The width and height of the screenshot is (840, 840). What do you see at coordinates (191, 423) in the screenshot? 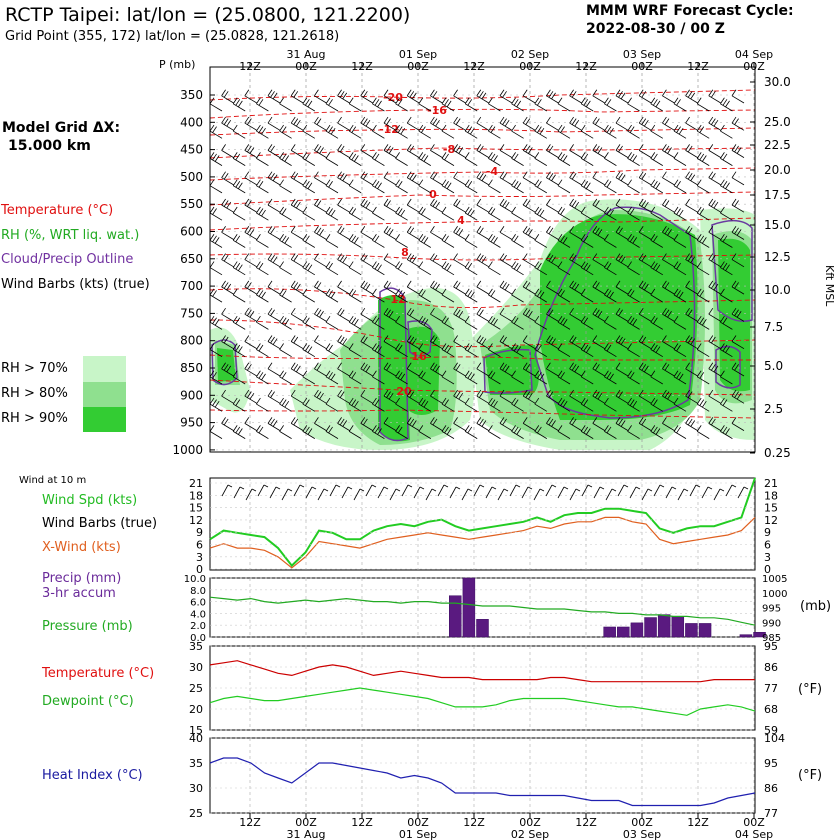
I see `pressure-tick-label: 950` at bounding box center [191, 423].